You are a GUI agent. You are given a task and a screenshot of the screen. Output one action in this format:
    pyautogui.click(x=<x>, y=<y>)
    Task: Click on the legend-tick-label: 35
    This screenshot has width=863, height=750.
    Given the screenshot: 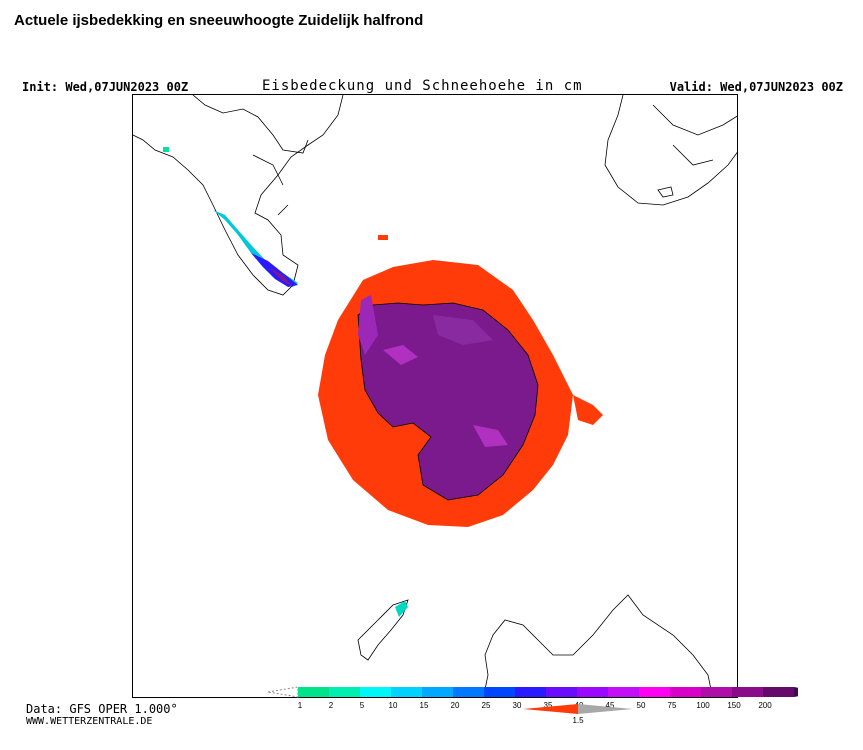 What is the action you would take?
    pyautogui.click(x=548, y=705)
    